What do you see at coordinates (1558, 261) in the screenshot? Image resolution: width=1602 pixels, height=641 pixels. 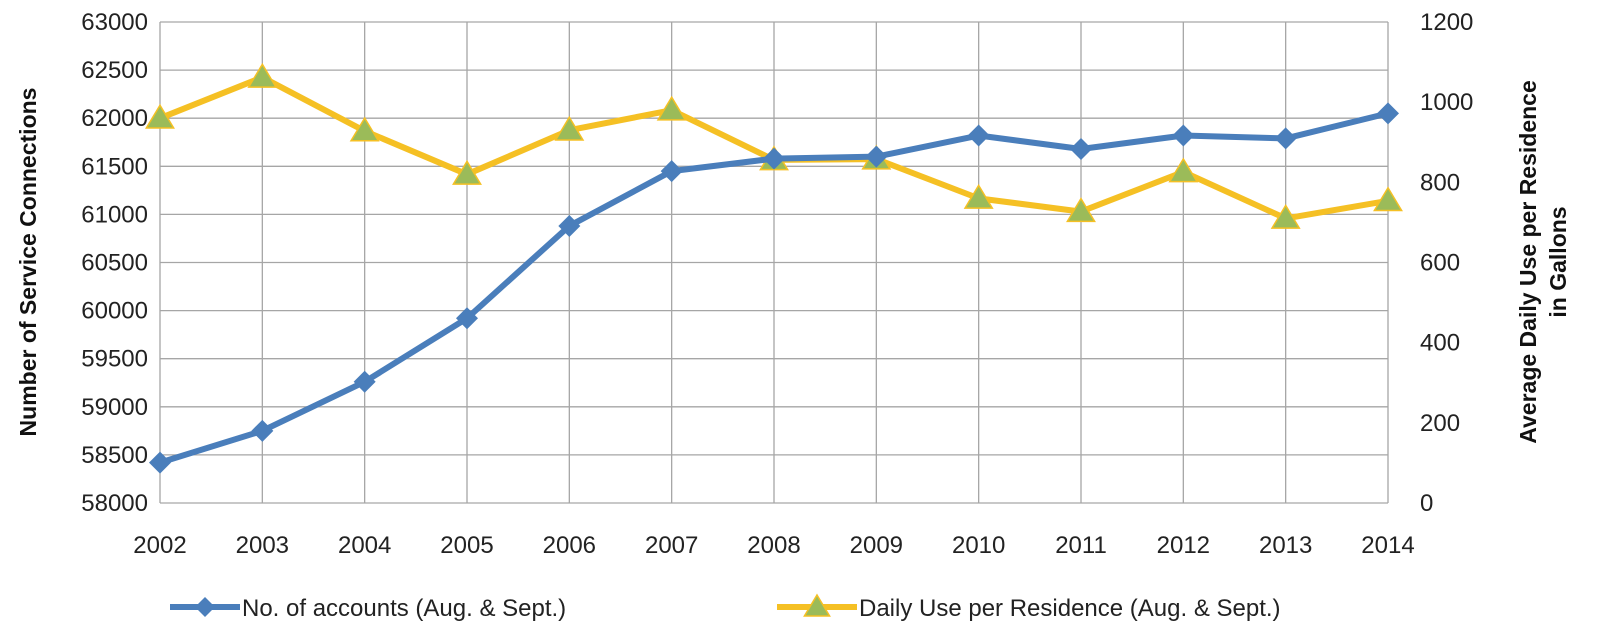 I see `right-axis-title-line2: in Gallons` at bounding box center [1558, 261].